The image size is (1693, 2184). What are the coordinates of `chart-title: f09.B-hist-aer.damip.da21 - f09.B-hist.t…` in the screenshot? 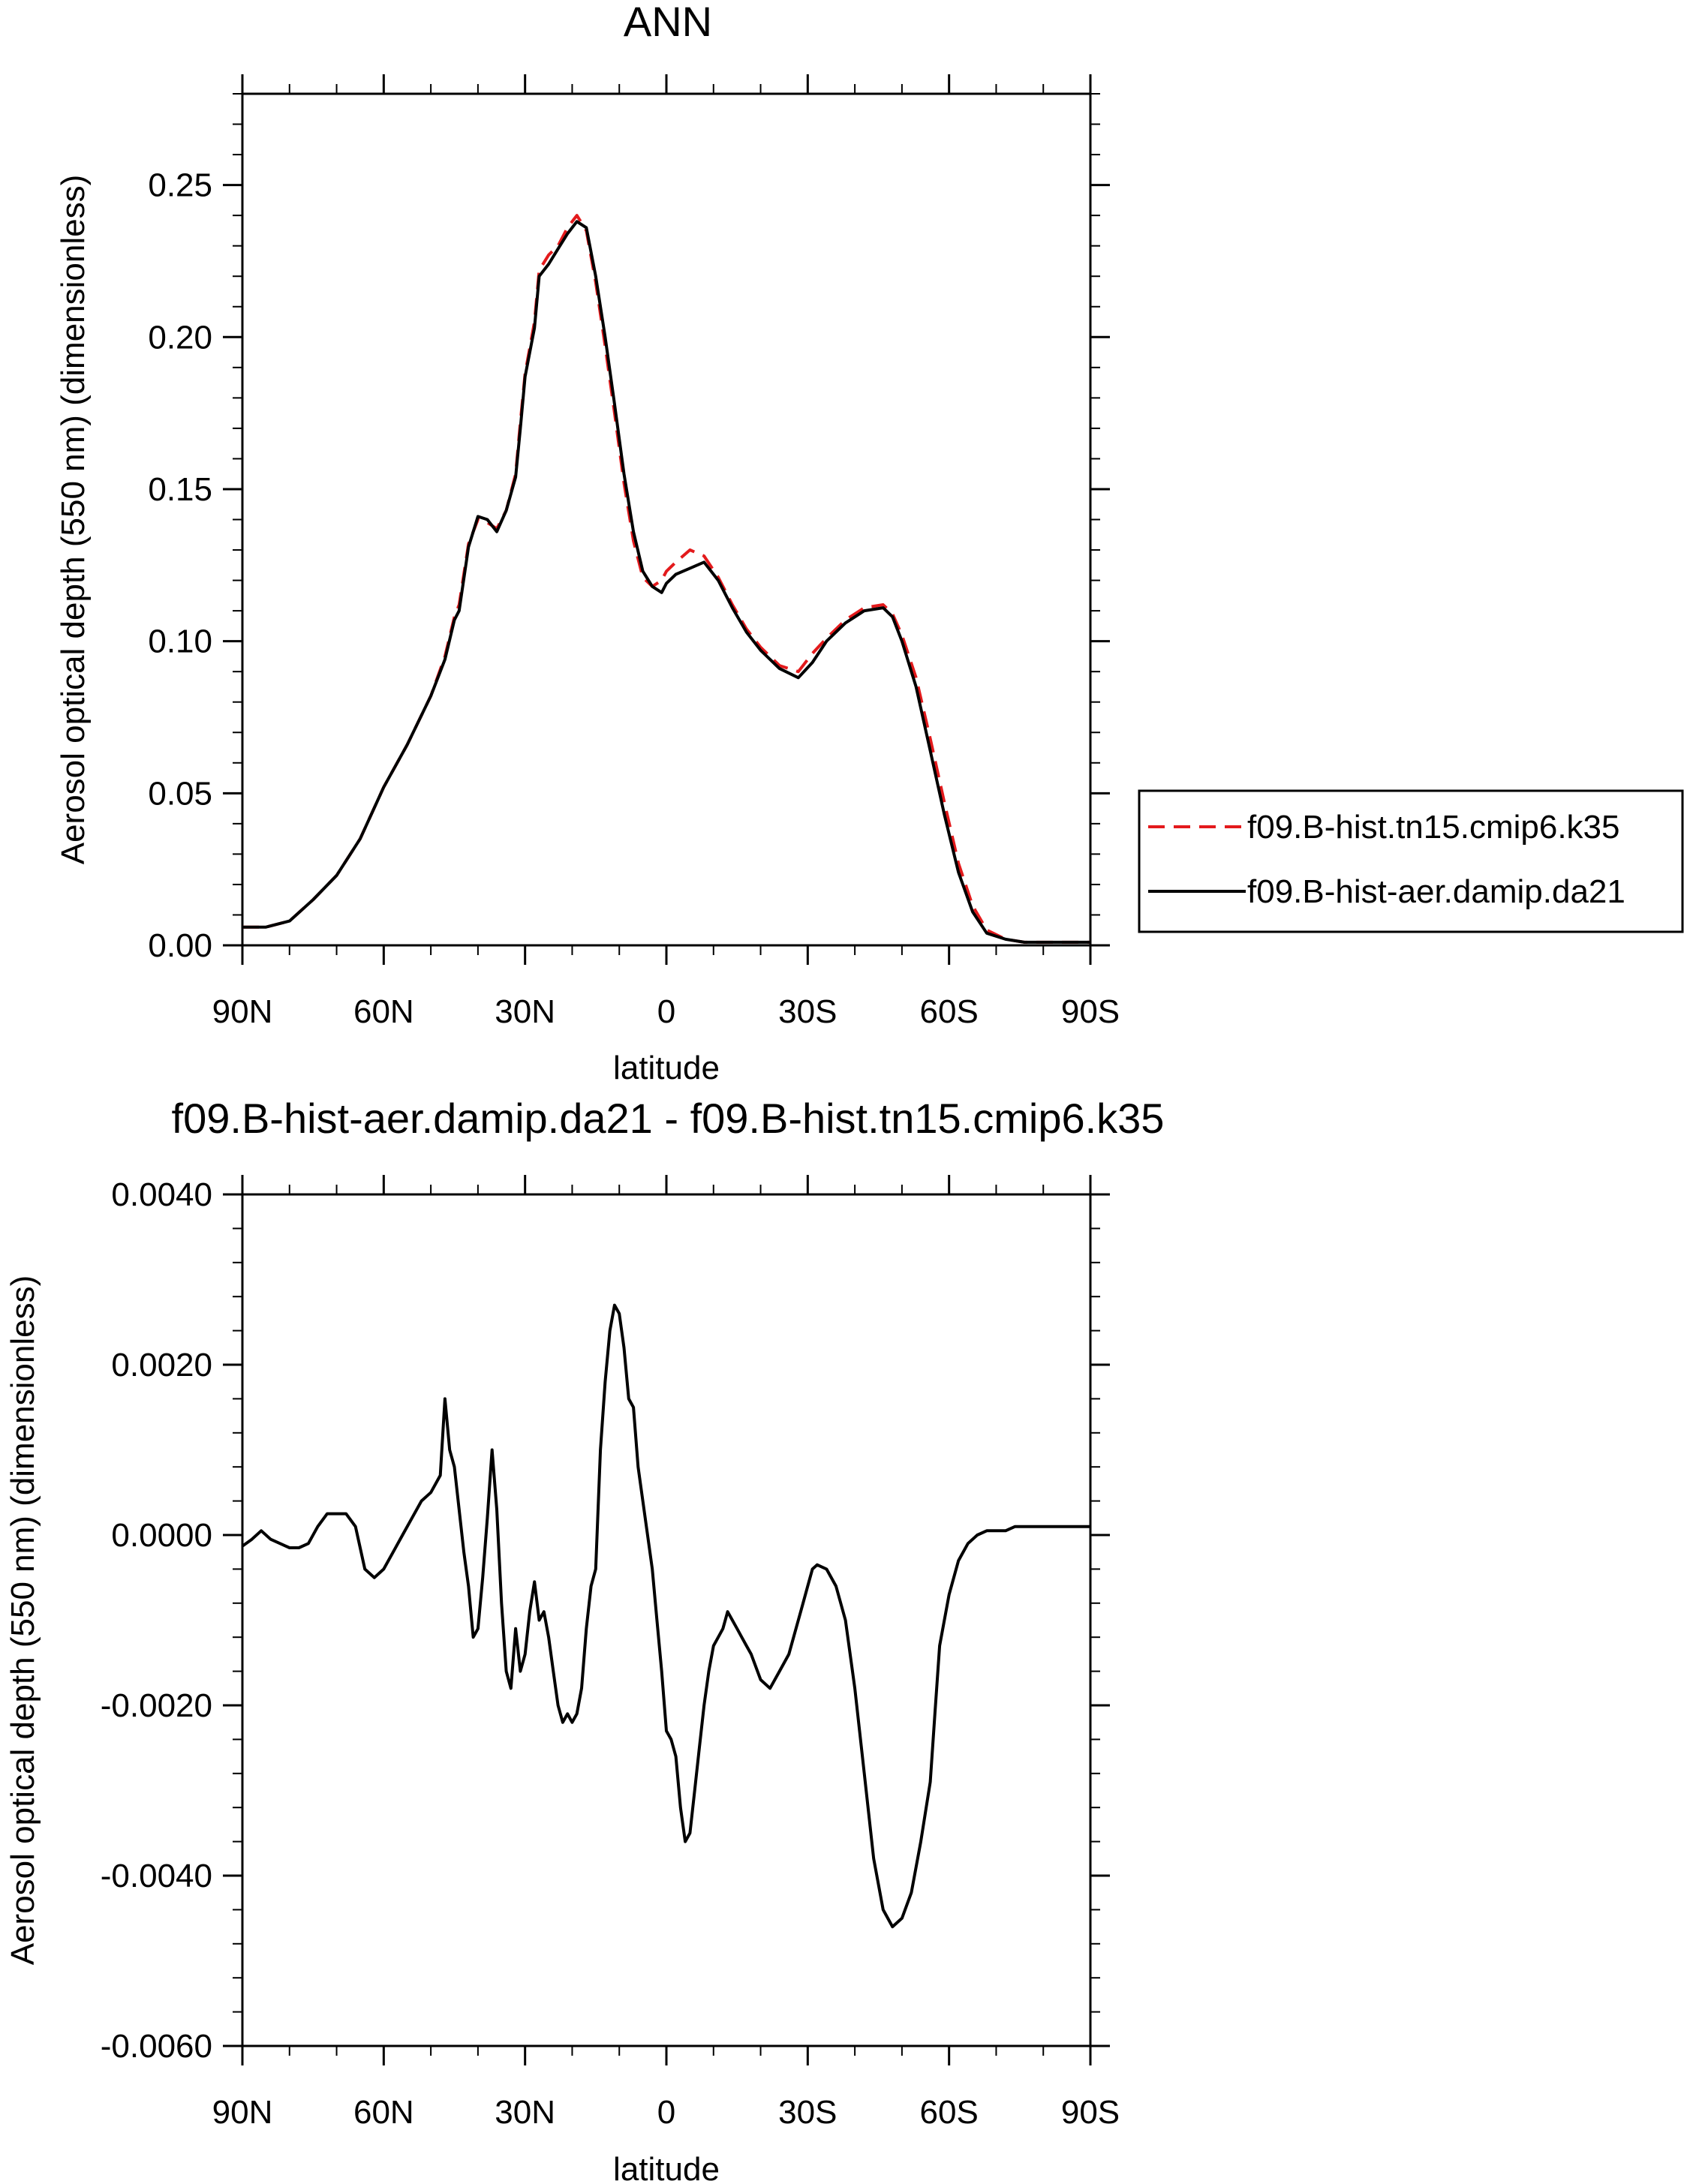 It's located at (668, 1118).